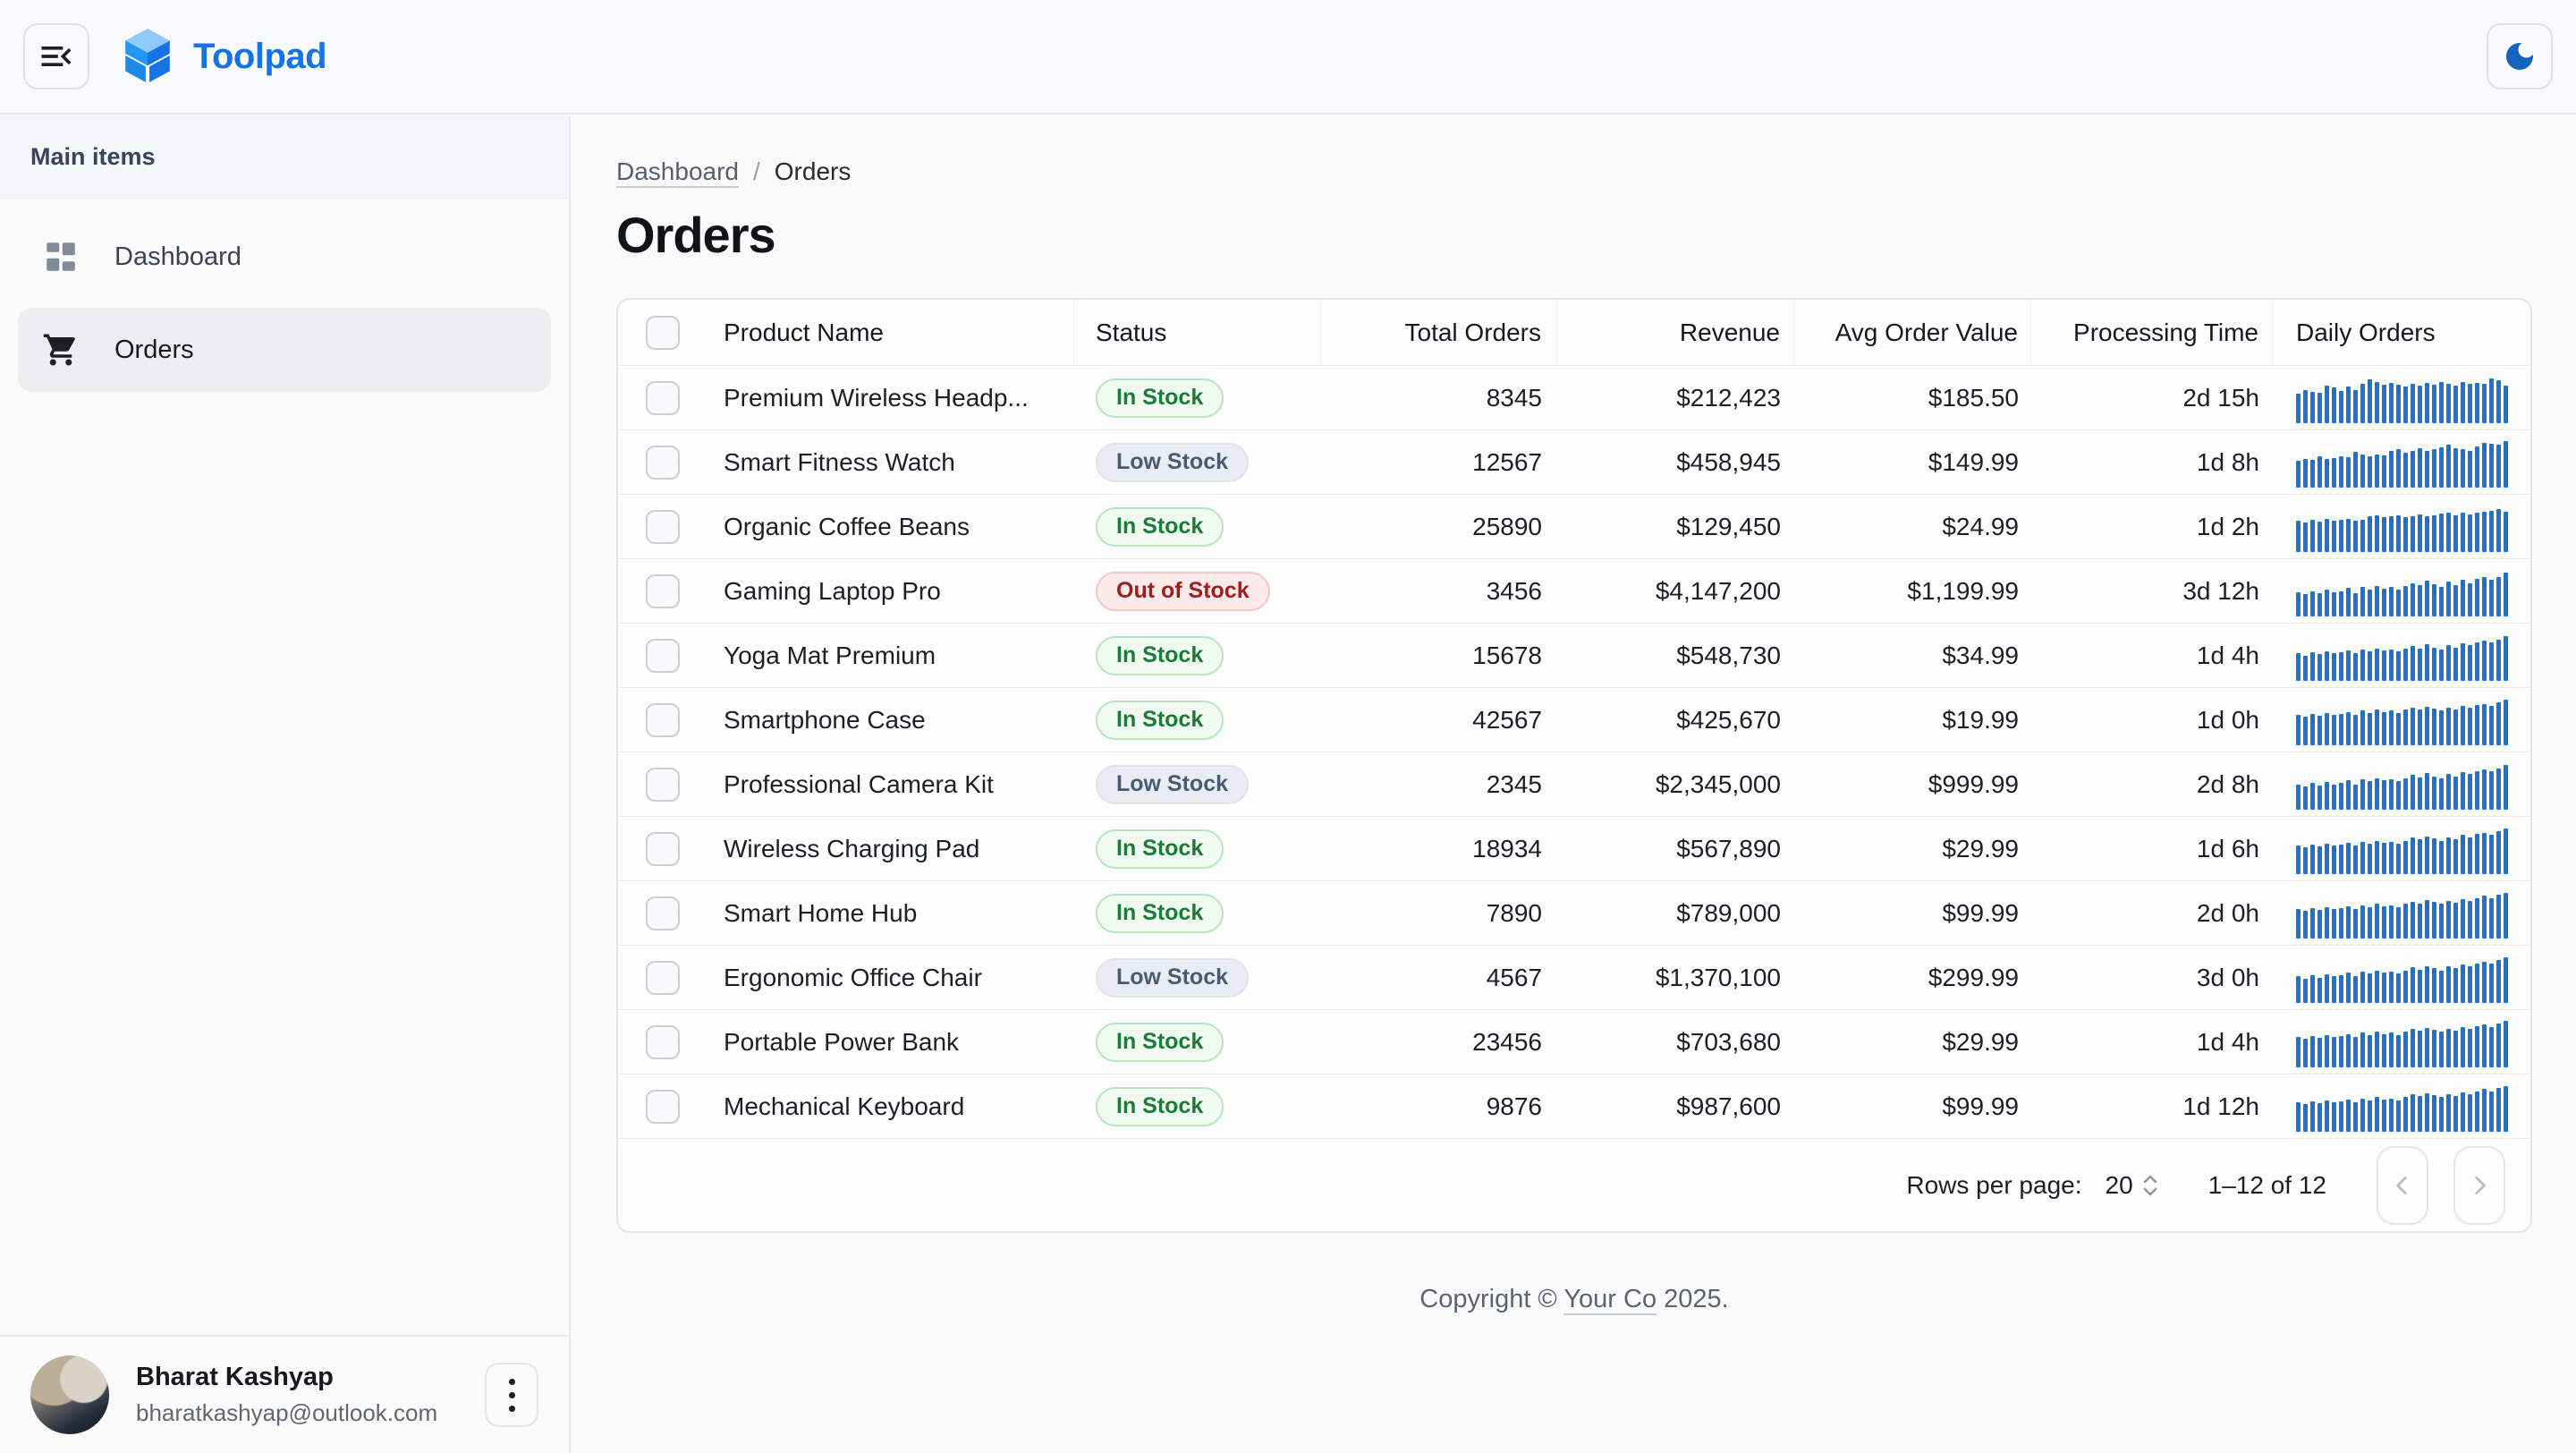 This screenshot has width=2576, height=1453. What do you see at coordinates (1288, 57) in the screenshot?
I see `topbar: Toolpad` at bounding box center [1288, 57].